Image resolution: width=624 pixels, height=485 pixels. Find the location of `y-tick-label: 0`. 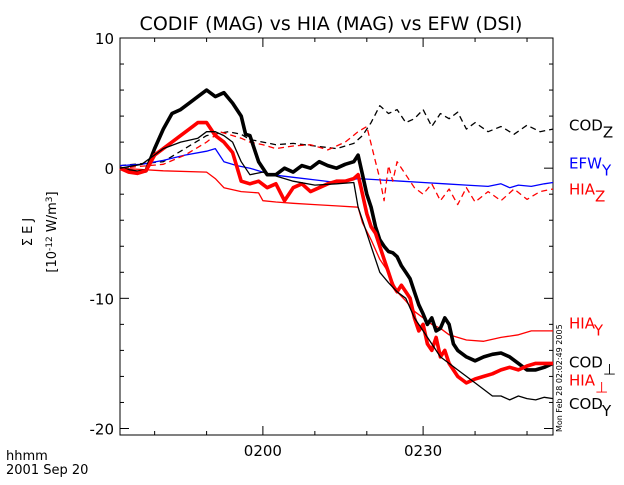

y-tick-label: 0 is located at coordinates (109, 169).